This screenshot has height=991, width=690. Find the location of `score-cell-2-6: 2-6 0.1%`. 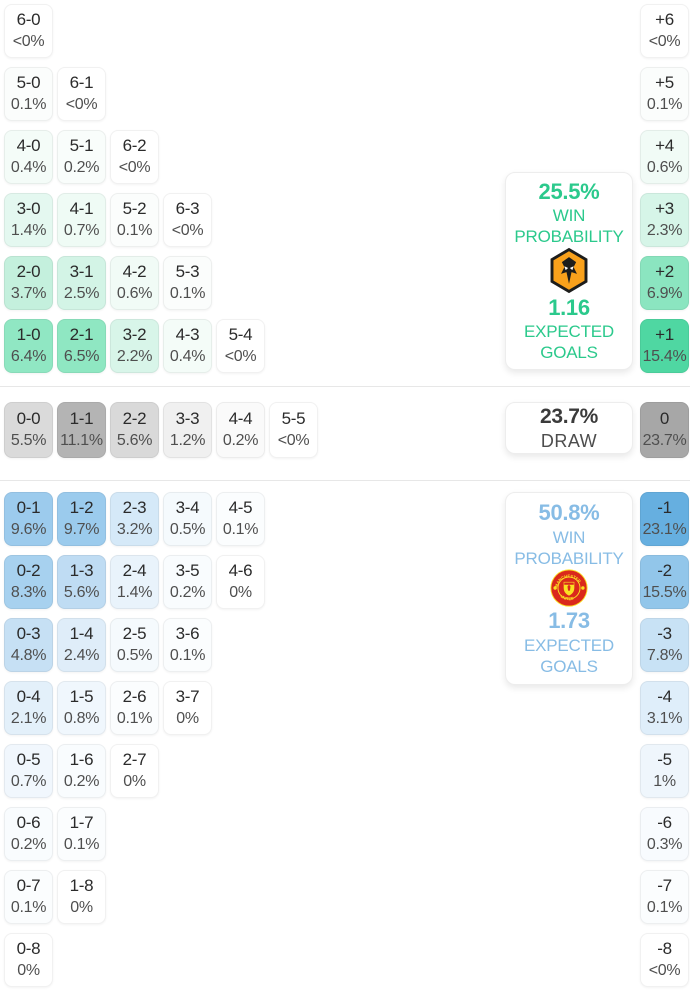

score-cell-2-6: 2-6 0.1% is located at coordinates (134, 708).